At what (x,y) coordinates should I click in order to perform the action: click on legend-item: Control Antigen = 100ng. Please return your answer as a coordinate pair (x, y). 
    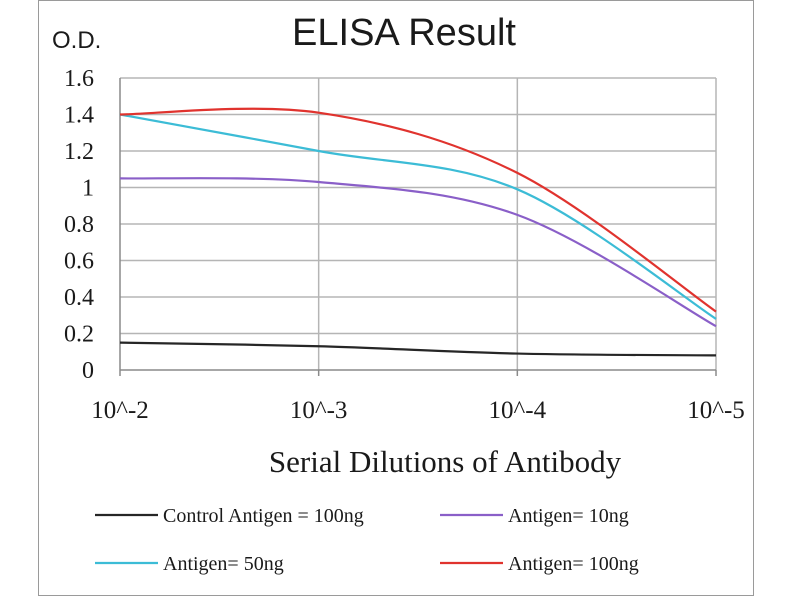
    Looking at the image, I should click on (229, 516).